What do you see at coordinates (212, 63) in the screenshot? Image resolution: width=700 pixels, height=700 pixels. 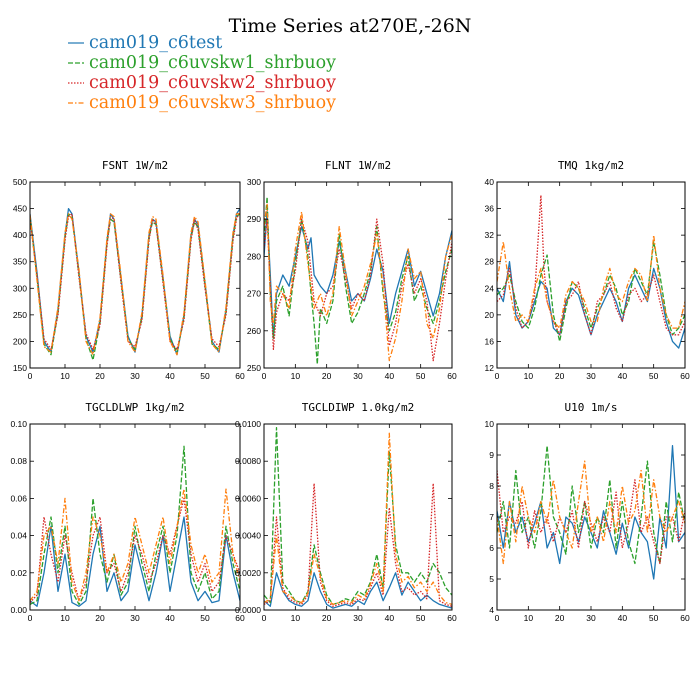 I see `legend-label: cam019_c6uvskw1_shrbuoy` at bounding box center [212, 63].